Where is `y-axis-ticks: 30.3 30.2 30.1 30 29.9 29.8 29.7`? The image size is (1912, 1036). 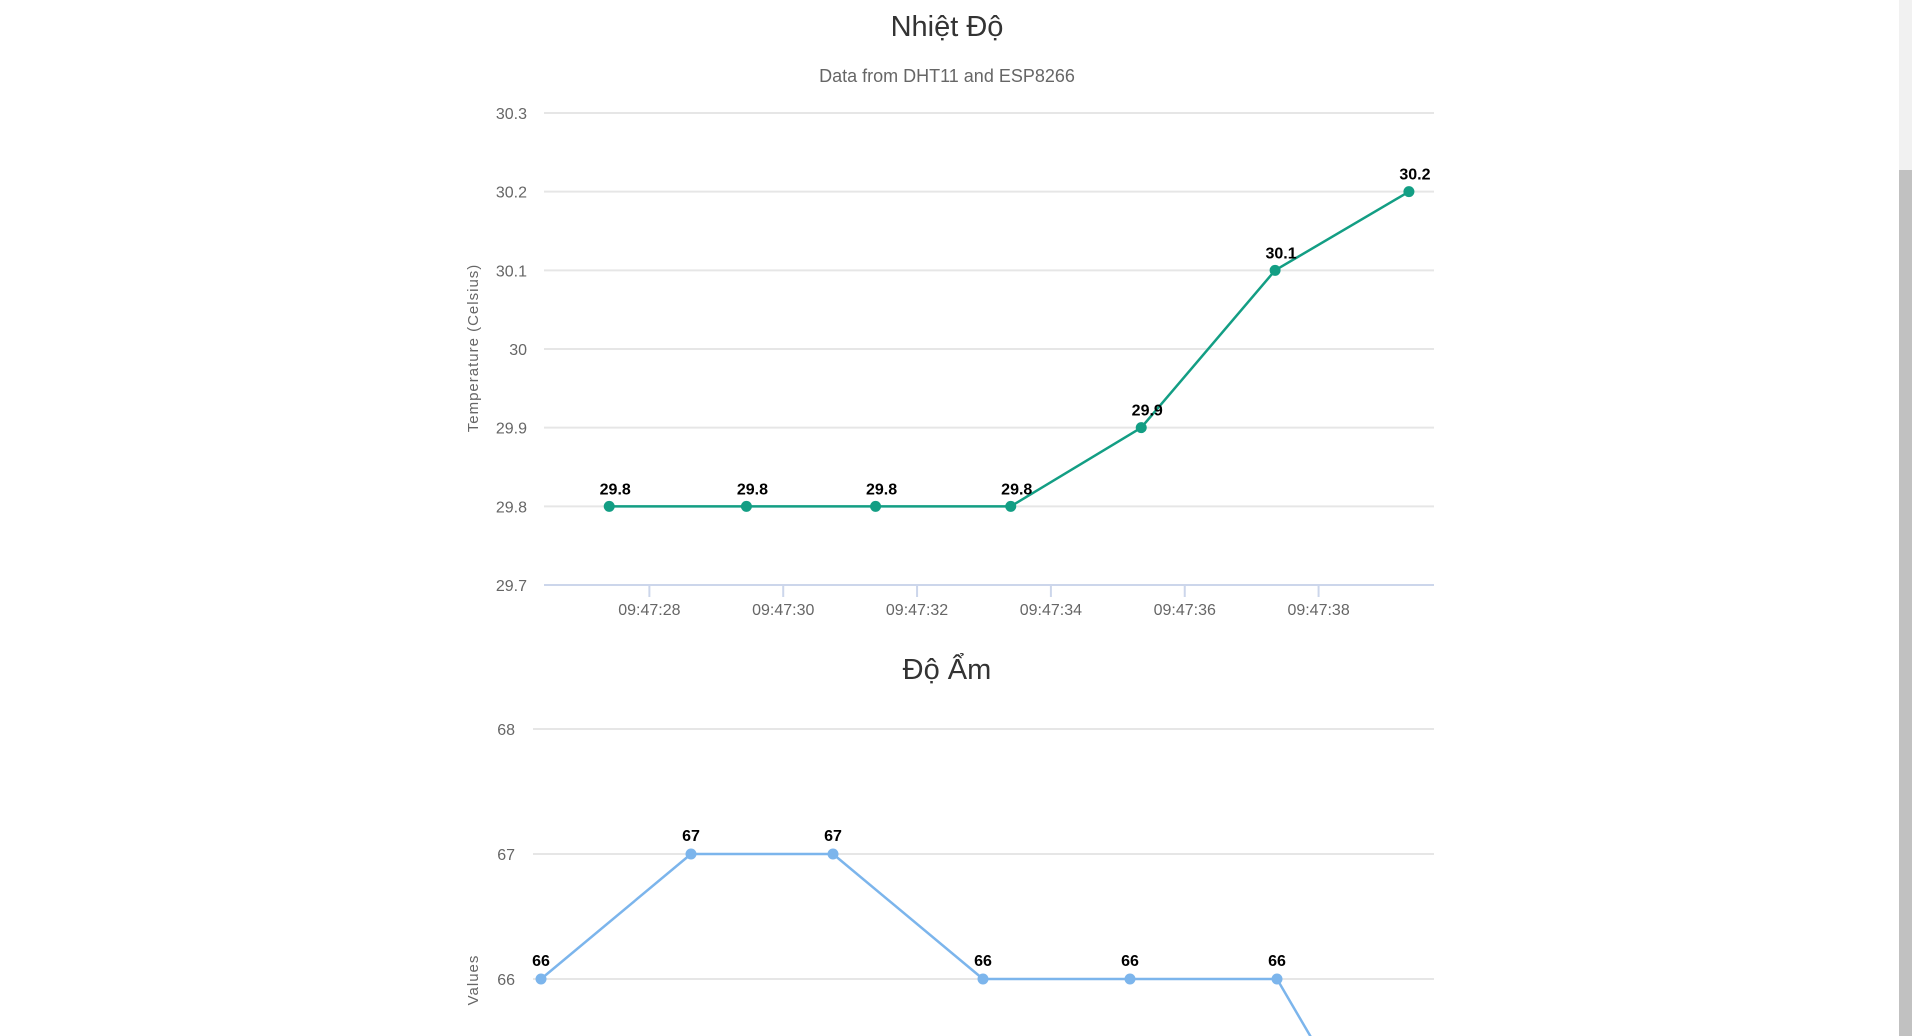
y-axis-ticks: 30.3 30.2 30.1 30 29.9 29.8 29.7 is located at coordinates (511, 350).